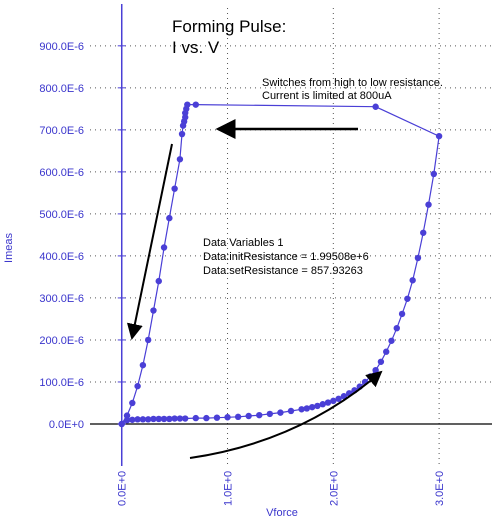  Describe the element at coordinates (229, 26) in the screenshot. I see `chart-title-line-1: Forming Pulse:` at that location.